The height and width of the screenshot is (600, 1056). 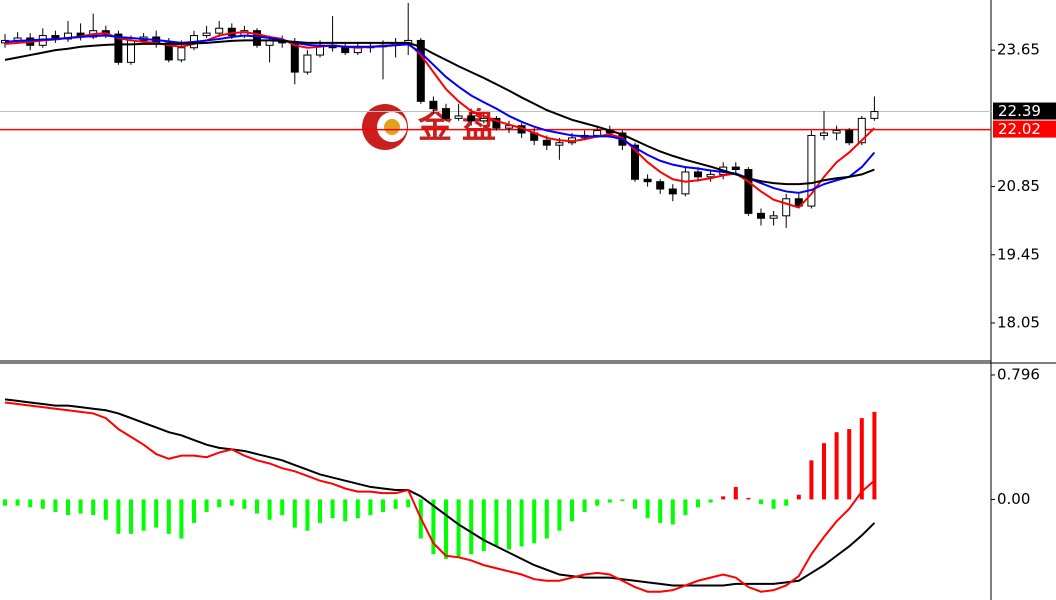 I want to click on watermark: 金盘, so click(x=461, y=127).